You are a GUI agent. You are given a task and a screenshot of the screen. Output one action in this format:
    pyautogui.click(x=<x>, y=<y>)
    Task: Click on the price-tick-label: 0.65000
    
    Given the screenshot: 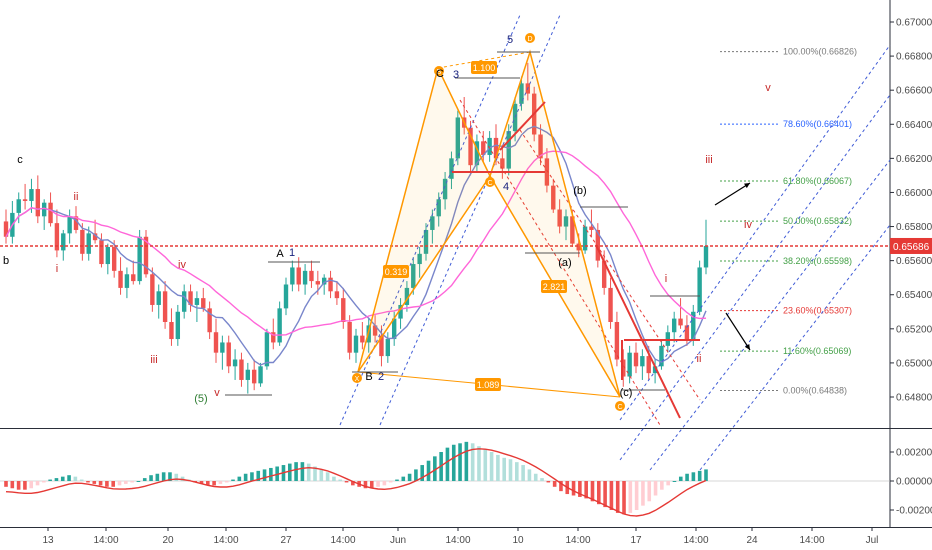 What is the action you would take?
    pyautogui.click(x=914, y=363)
    